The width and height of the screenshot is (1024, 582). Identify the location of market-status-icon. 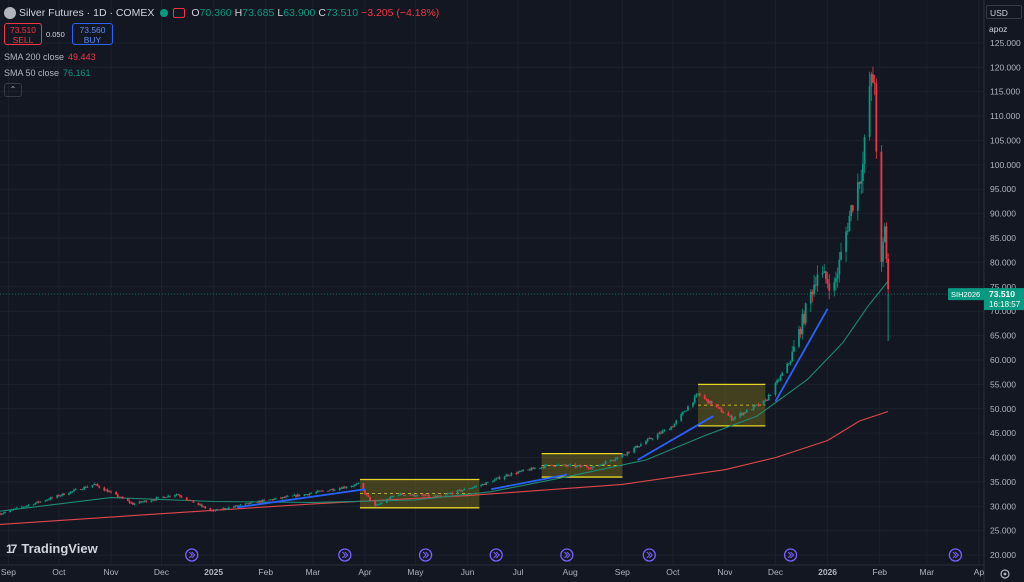
(164, 13).